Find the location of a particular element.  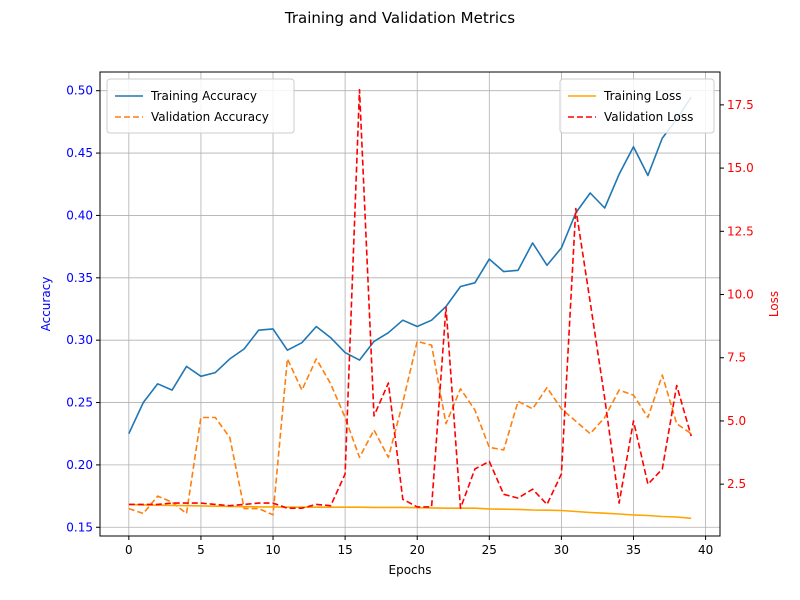

x-tick-label: 5 is located at coordinates (201, 550).